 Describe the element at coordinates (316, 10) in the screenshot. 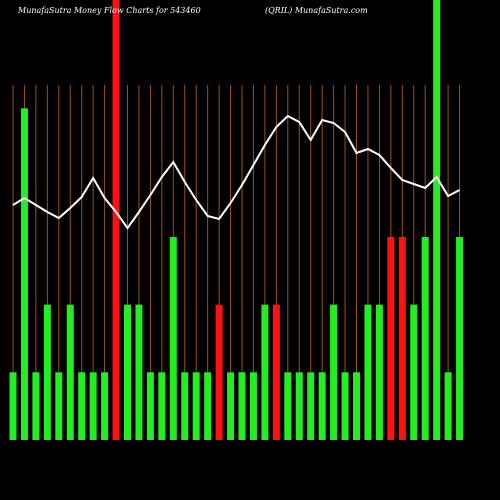

I see `chart-subtitle: (QRIL) MunafaSutra.com` at that location.